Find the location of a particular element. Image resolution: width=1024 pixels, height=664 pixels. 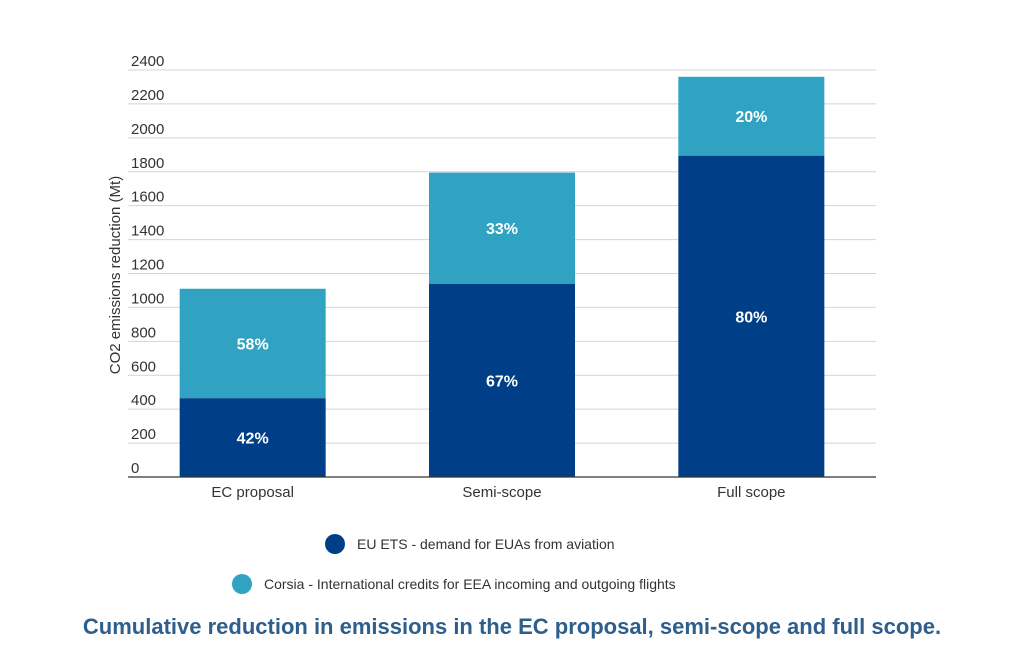

y-tick-label: 2200 is located at coordinates (147, 95).